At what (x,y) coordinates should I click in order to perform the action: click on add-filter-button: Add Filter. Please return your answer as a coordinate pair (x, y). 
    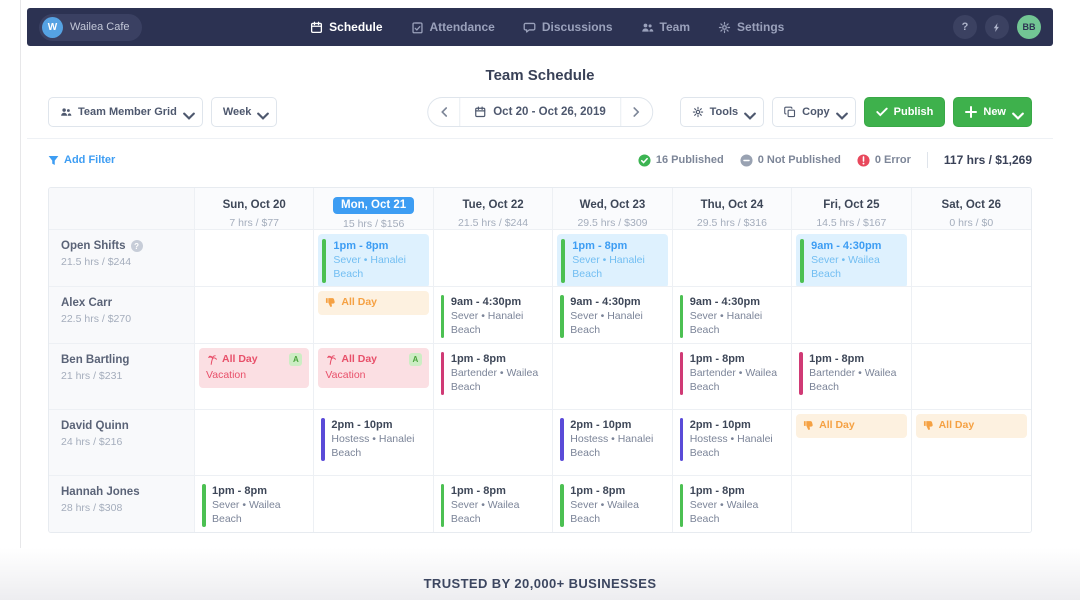
    Looking at the image, I should click on (81, 160).